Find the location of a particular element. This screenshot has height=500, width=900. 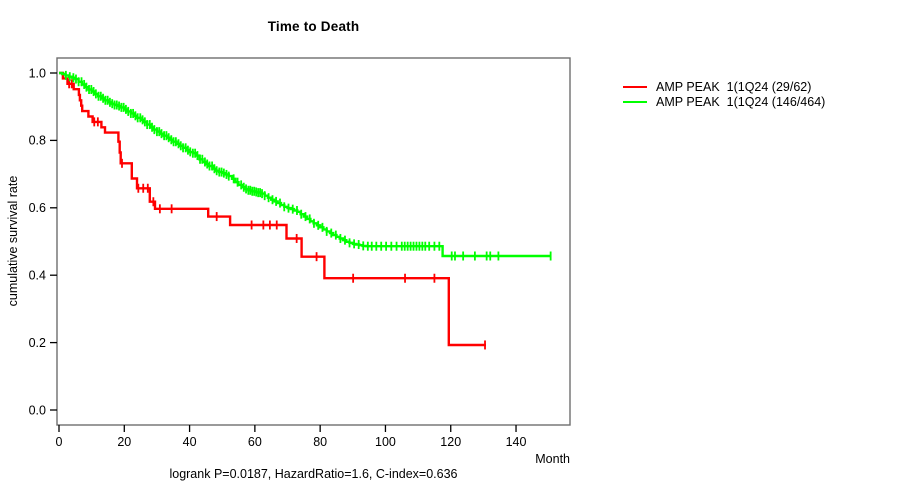

legend-label: AMP PEAK 1(1Q24 (29/62) is located at coordinates (734, 86).